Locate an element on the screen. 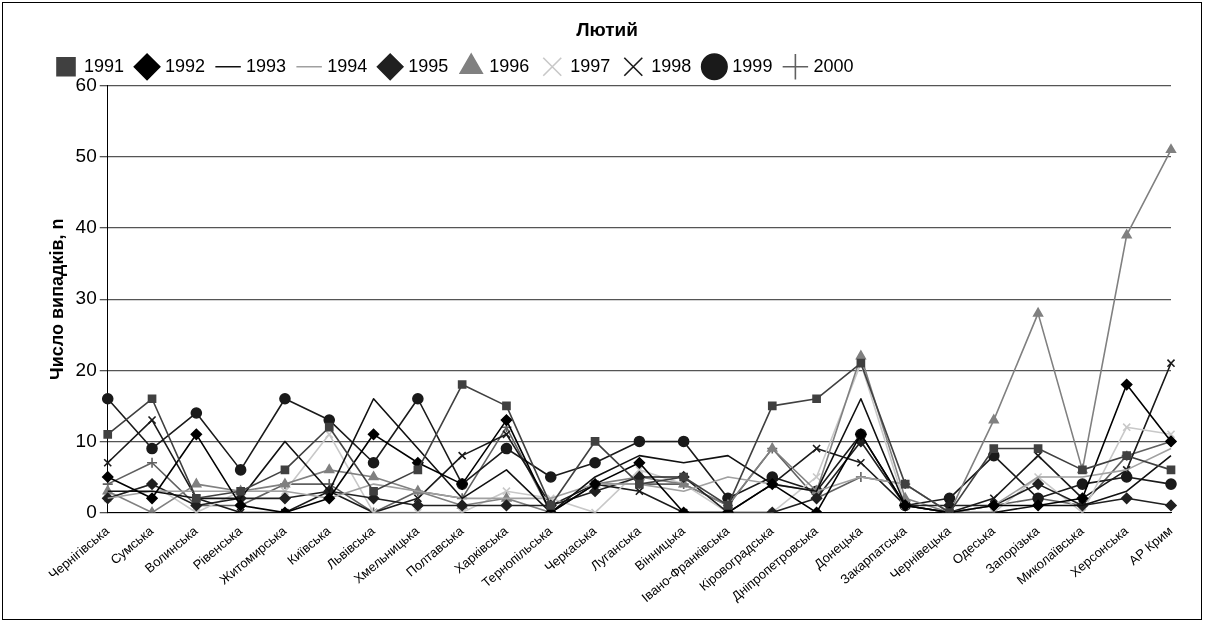  legend-label: 1996 is located at coordinates (509, 65).